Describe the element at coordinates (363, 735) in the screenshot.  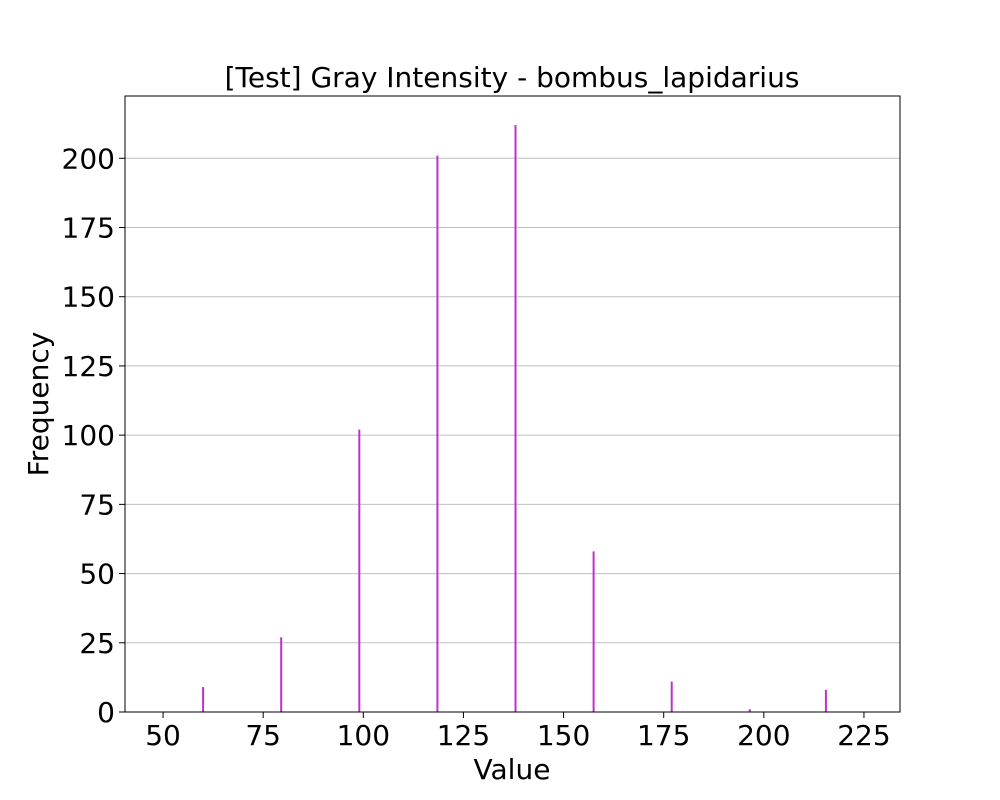
I see `x-tick-label: 100` at that location.